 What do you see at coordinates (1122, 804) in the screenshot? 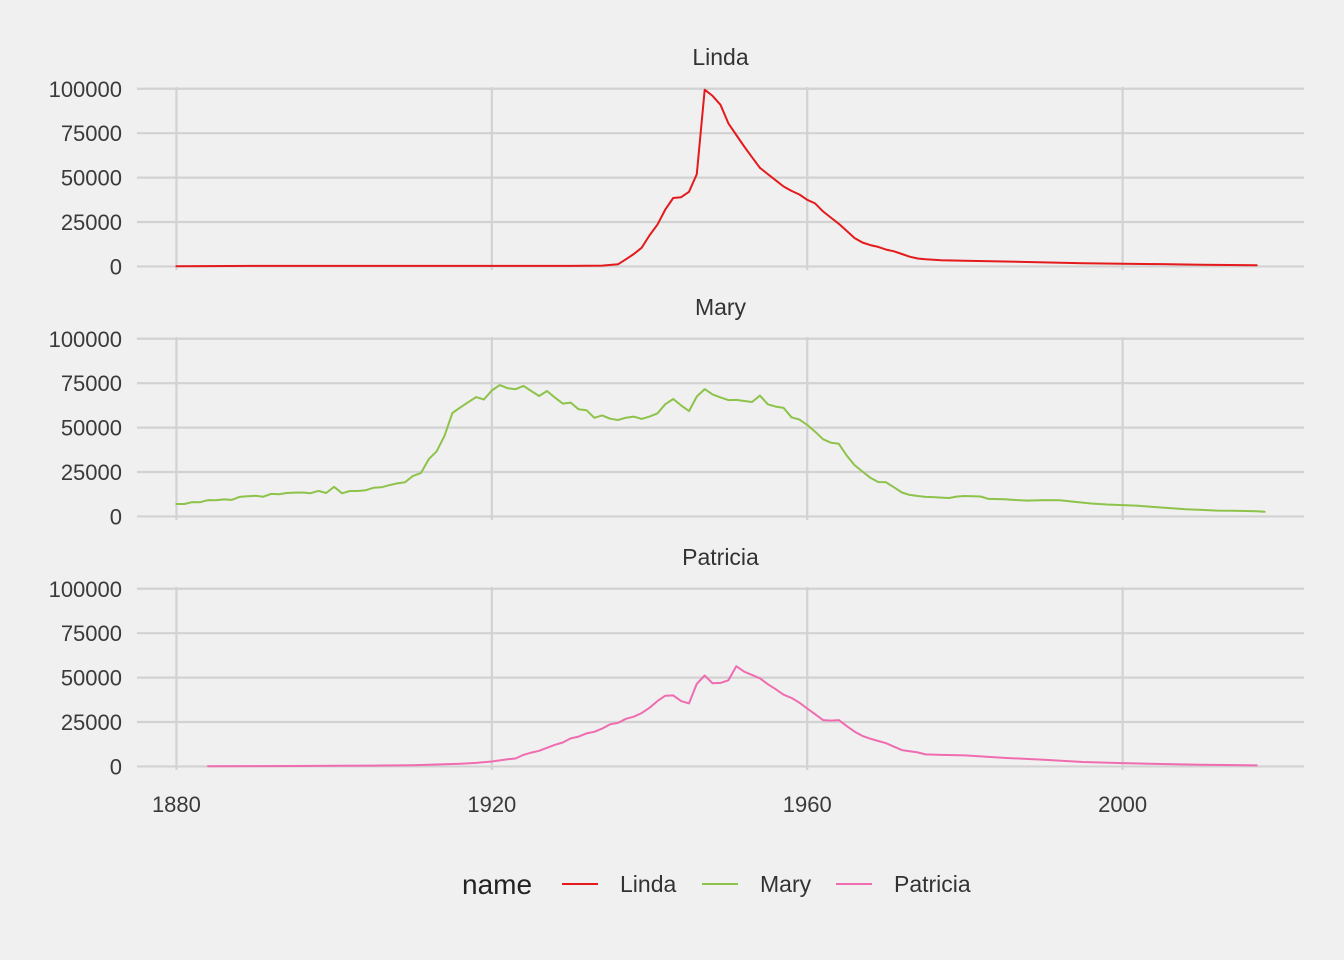
I see `x-tick-label: 2000` at bounding box center [1122, 804].